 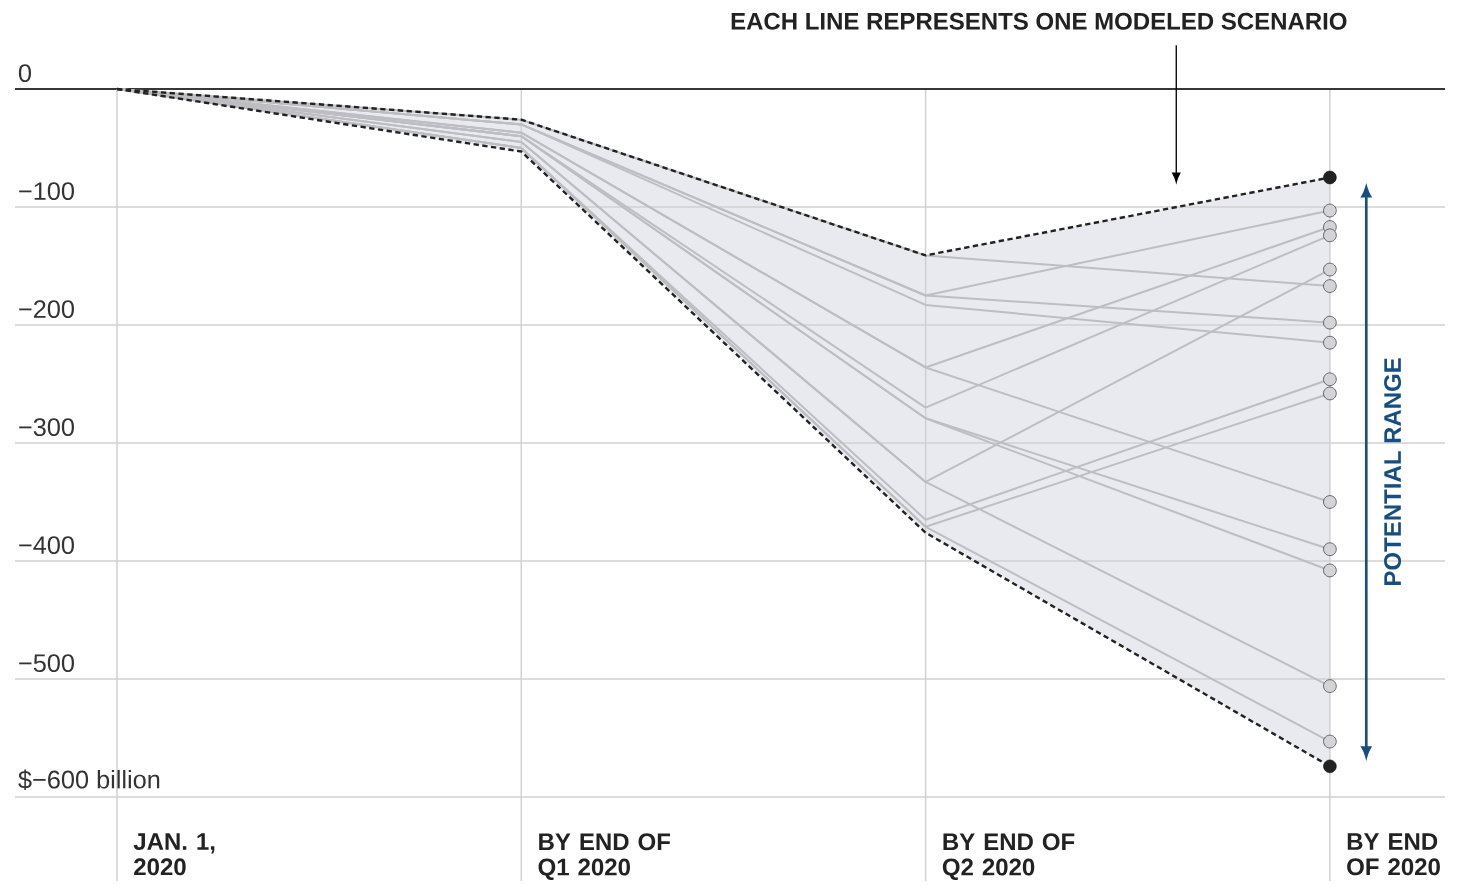 What do you see at coordinates (46, 309) in the screenshot?
I see `y-tick-label: −200` at bounding box center [46, 309].